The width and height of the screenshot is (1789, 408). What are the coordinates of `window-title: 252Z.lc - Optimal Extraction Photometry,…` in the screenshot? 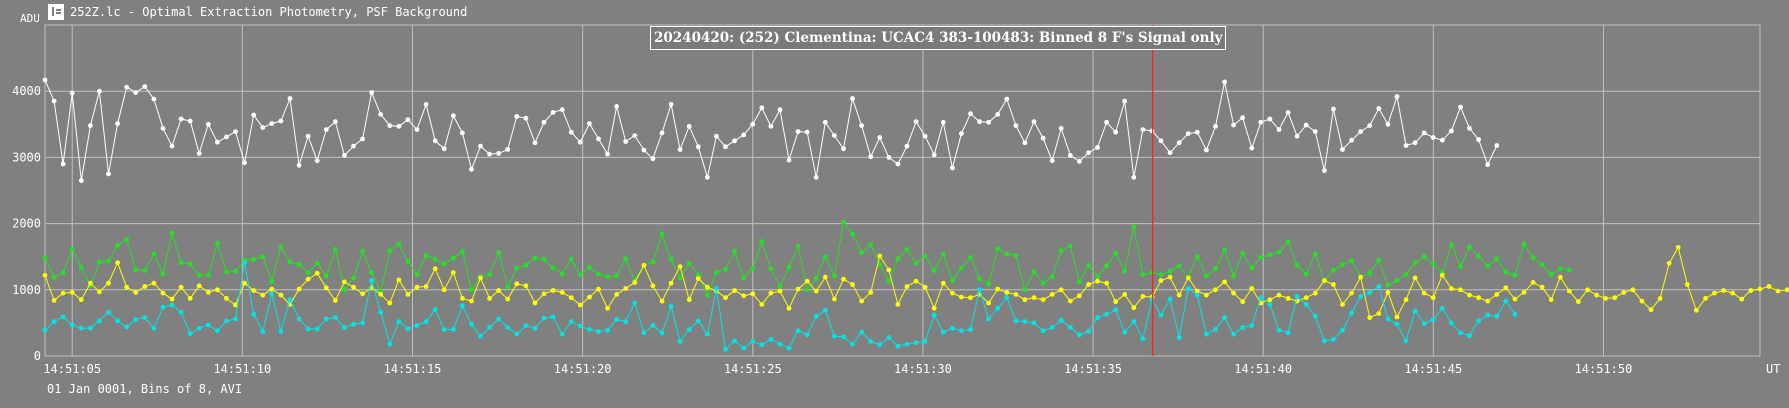 It's located at (269, 12).